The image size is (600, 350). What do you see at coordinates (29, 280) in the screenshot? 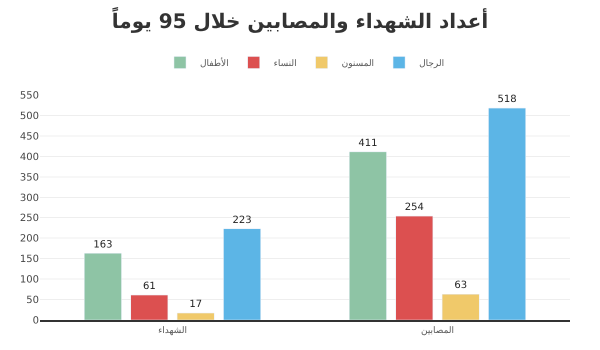
I see `y-tick-label: 100` at bounding box center [29, 280].